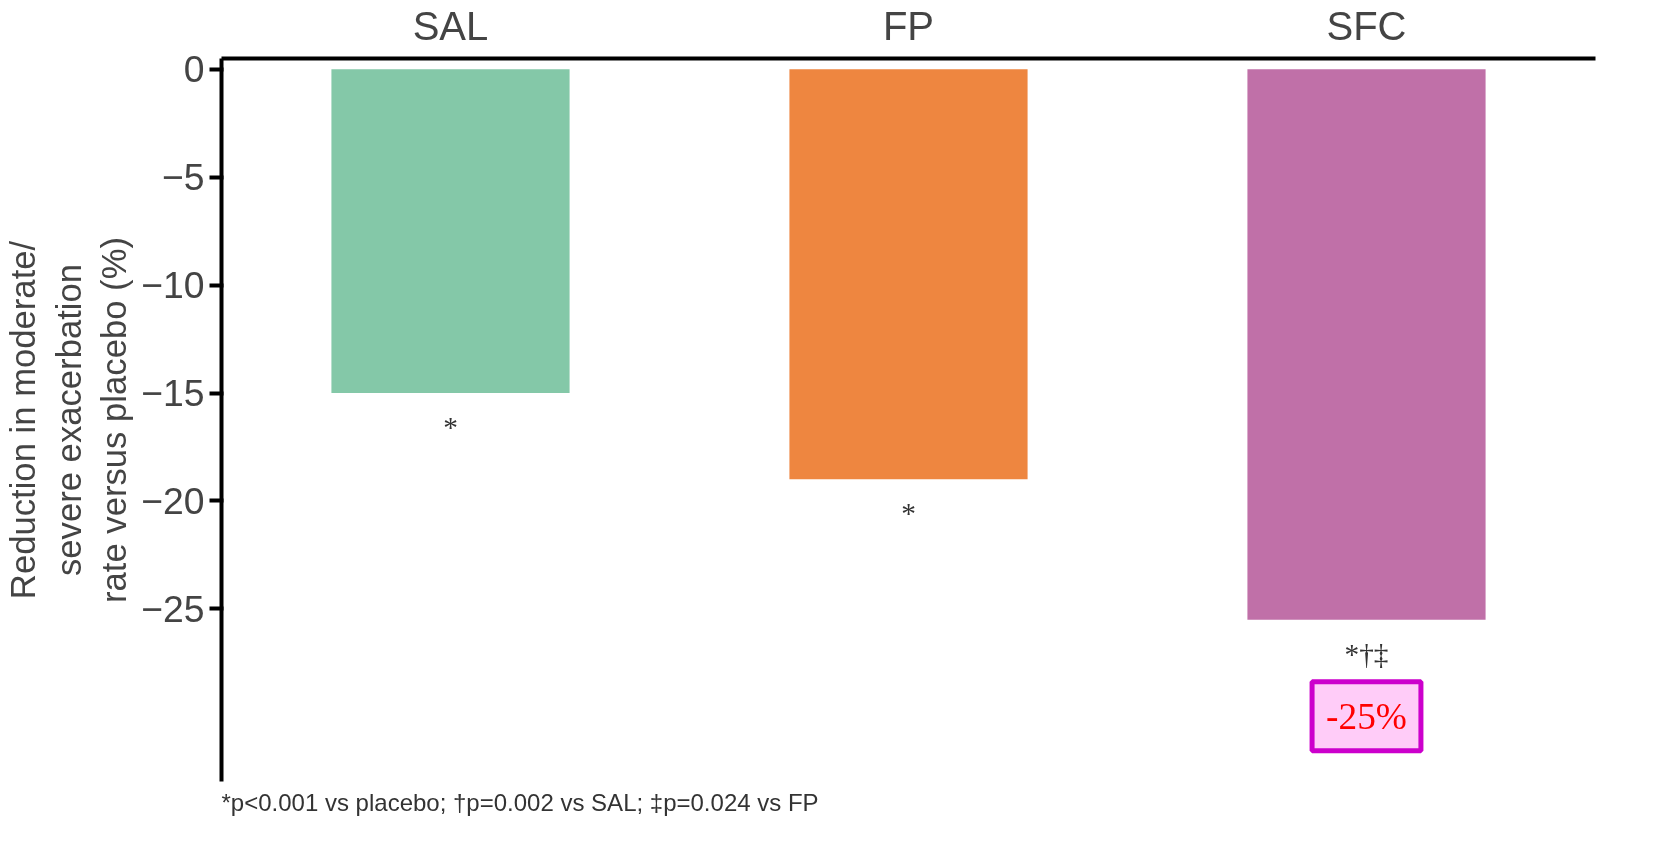 Image resolution: width=1663 pixels, height=853 pixels. I want to click on y-tick-label: −5, so click(183, 177).